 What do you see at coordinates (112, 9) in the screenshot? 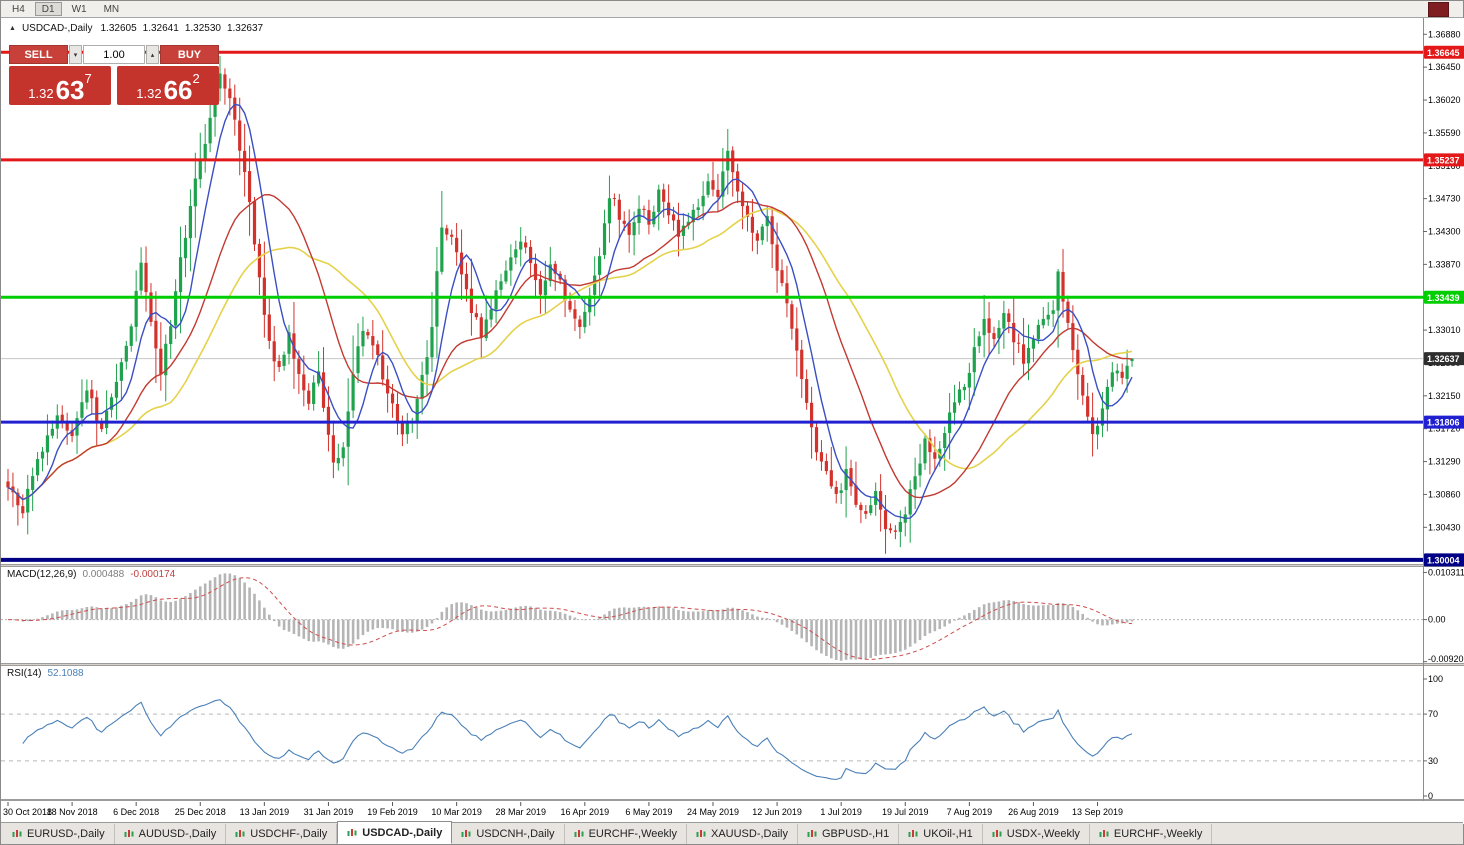
I see `timeframe-button-mn: MN` at bounding box center [112, 9].